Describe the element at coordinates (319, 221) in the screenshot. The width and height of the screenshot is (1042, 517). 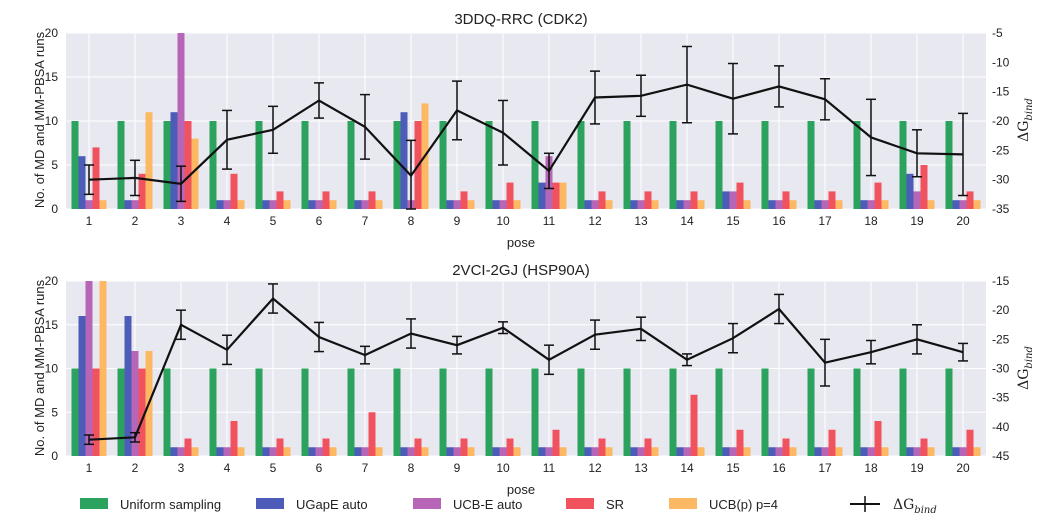
I see `x-tick-label: 6` at that location.